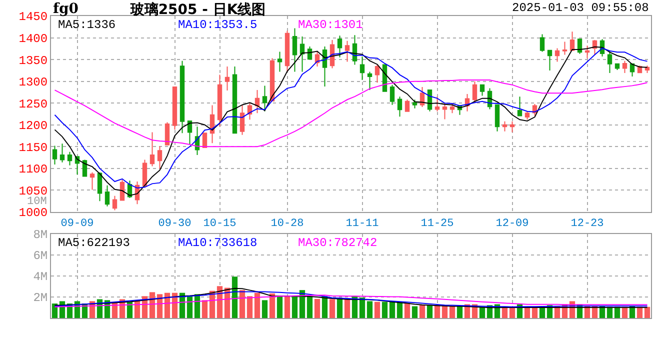 This screenshot has height=360, width=660. What do you see at coordinates (587, 224) in the screenshot?
I see `x-tick-label: 12-23` at bounding box center [587, 224].